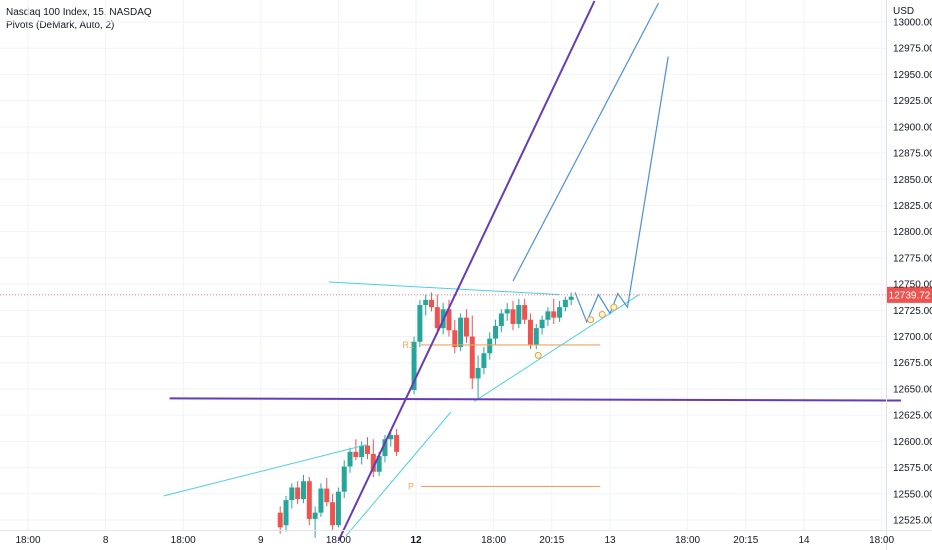  What do you see at coordinates (912, 101) in the screenshot?
I see `price-tick-label: 12925.00` at bounding box center [912, 101].